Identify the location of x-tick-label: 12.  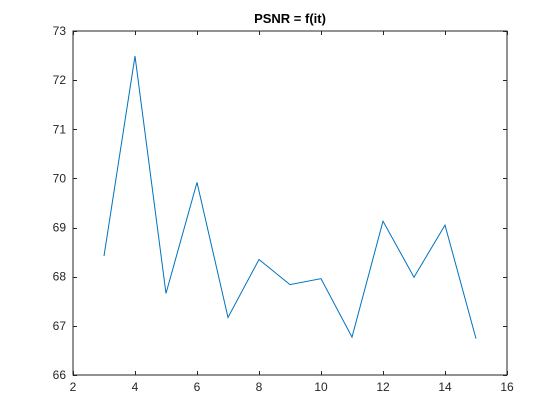
(383, 387).